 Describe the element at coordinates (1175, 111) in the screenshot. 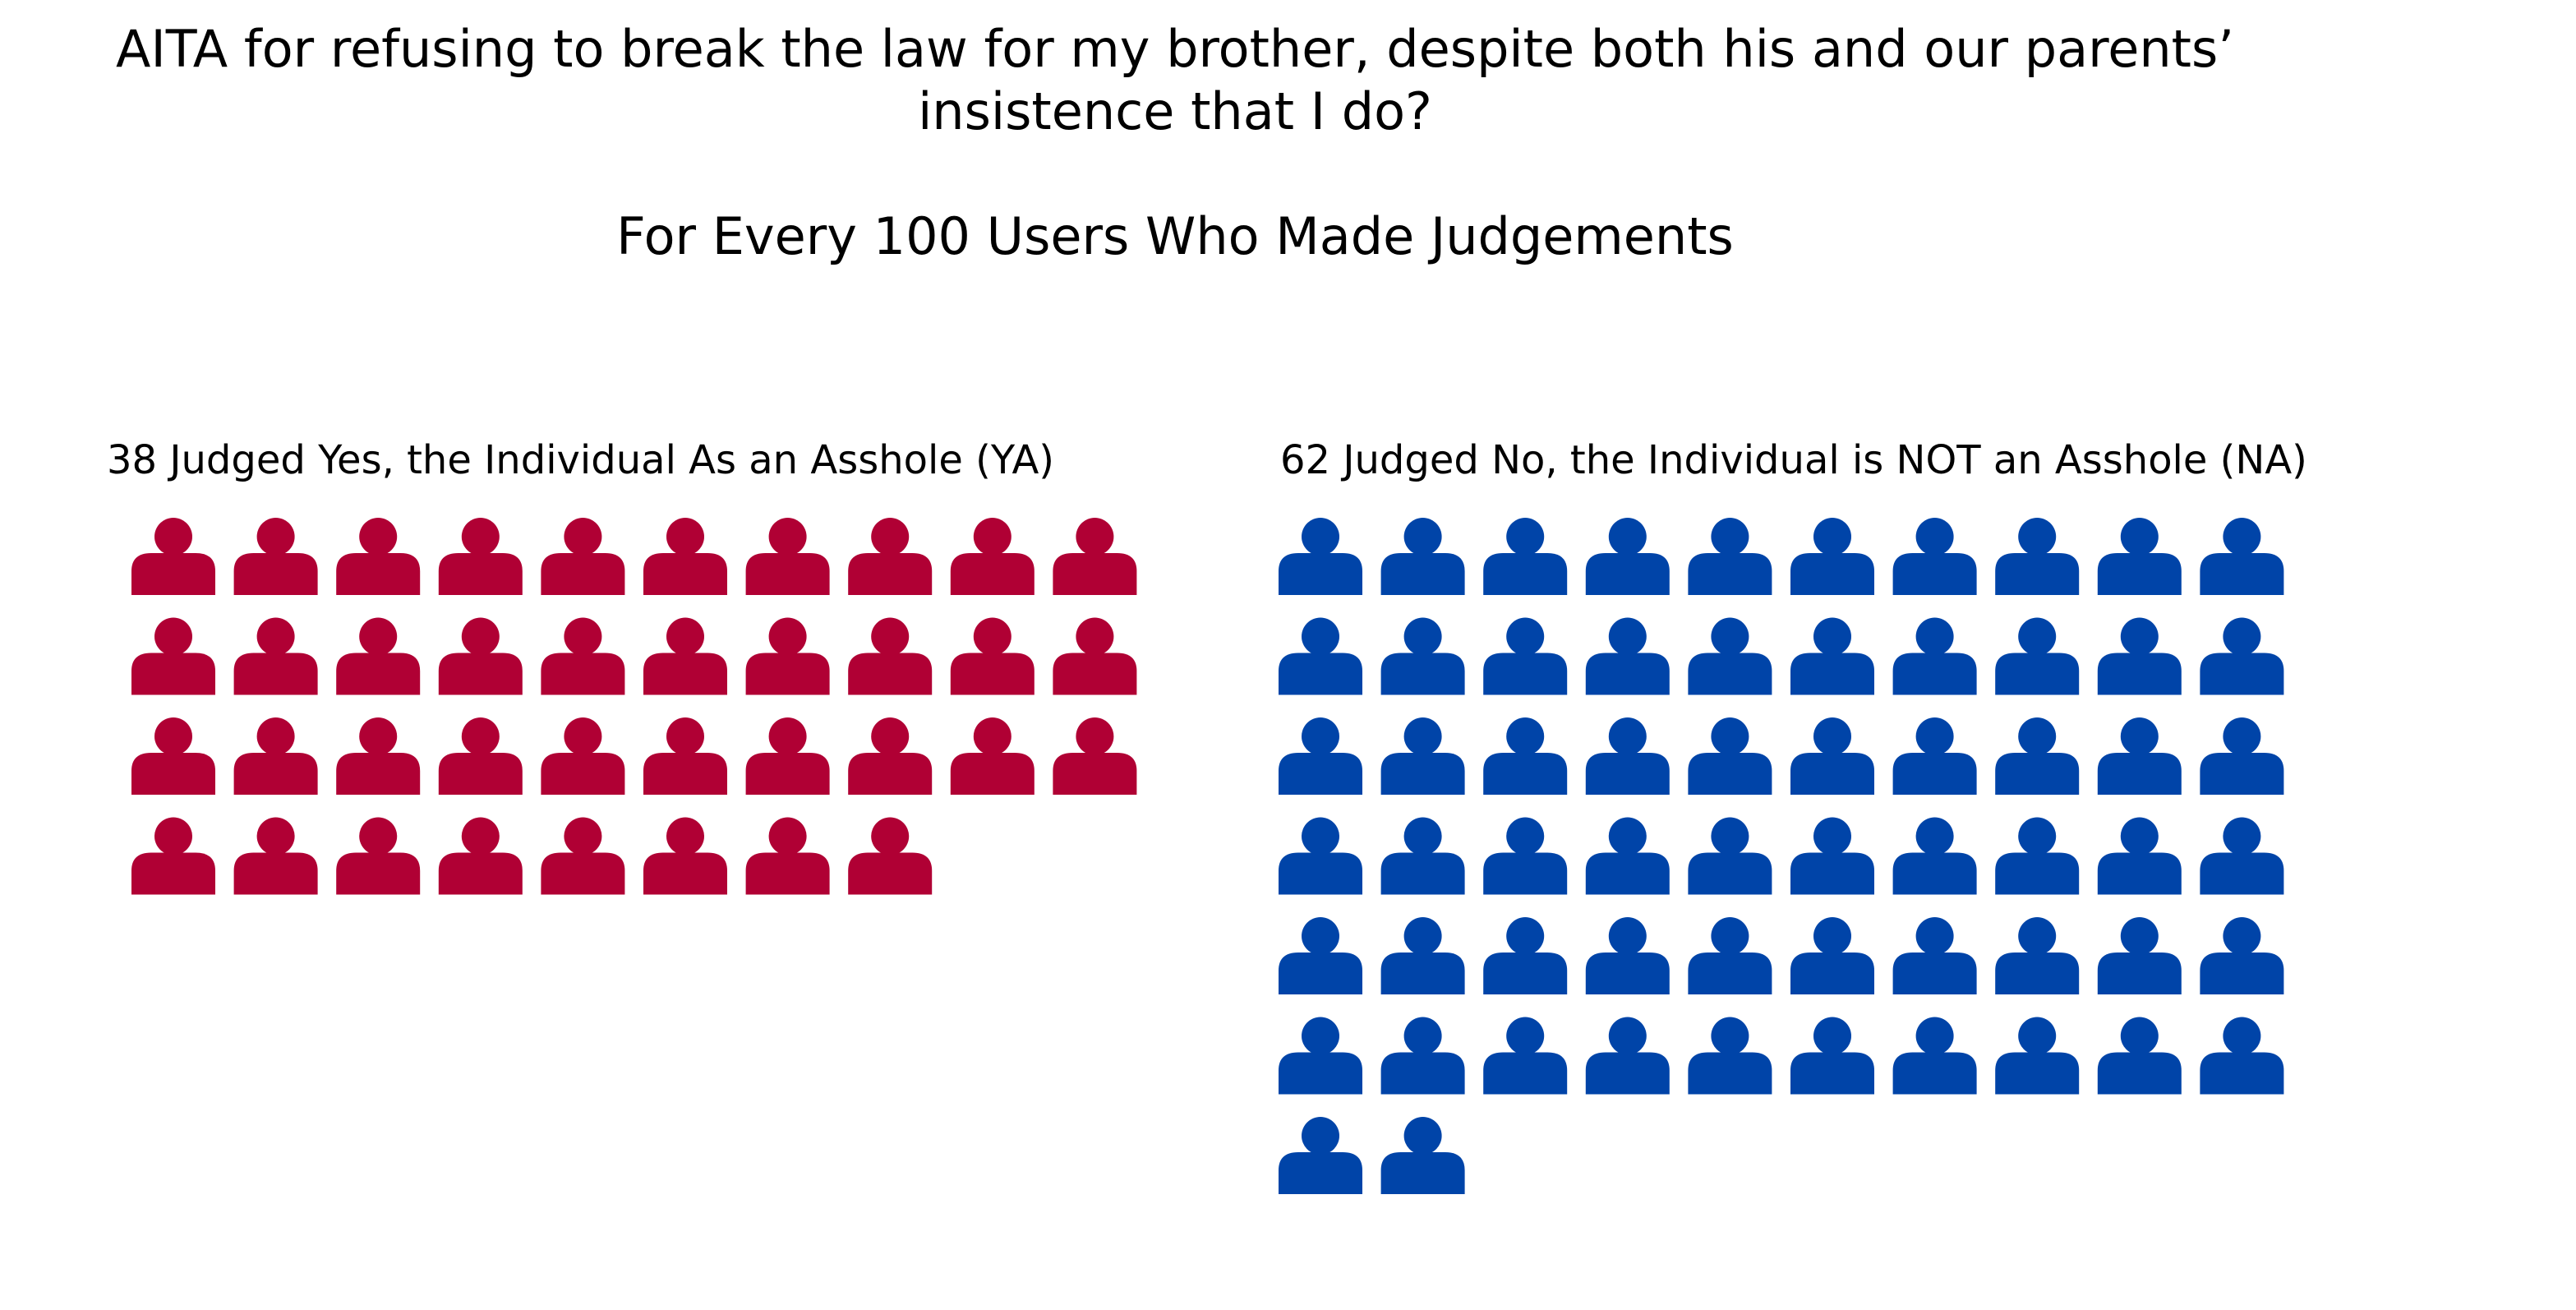

I see `chart-title-line-2: insistence that I do?` at that location.